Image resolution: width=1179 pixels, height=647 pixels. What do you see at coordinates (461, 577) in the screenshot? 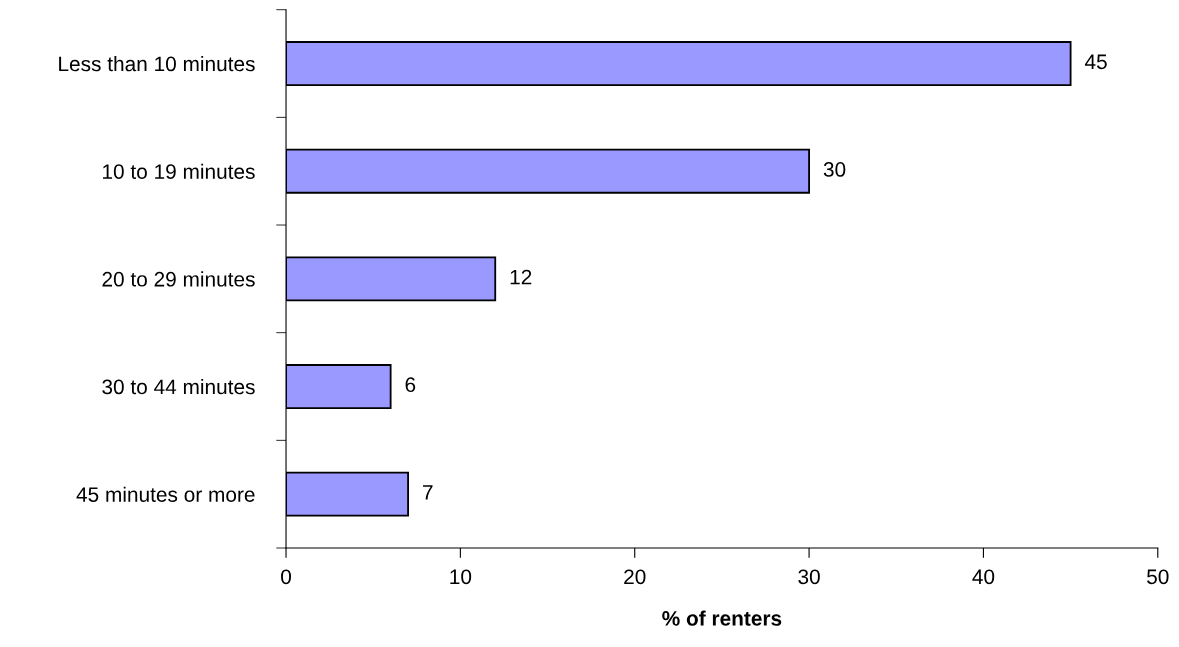
I see `x-tick-label: 10` at bounding box center [461, 577].